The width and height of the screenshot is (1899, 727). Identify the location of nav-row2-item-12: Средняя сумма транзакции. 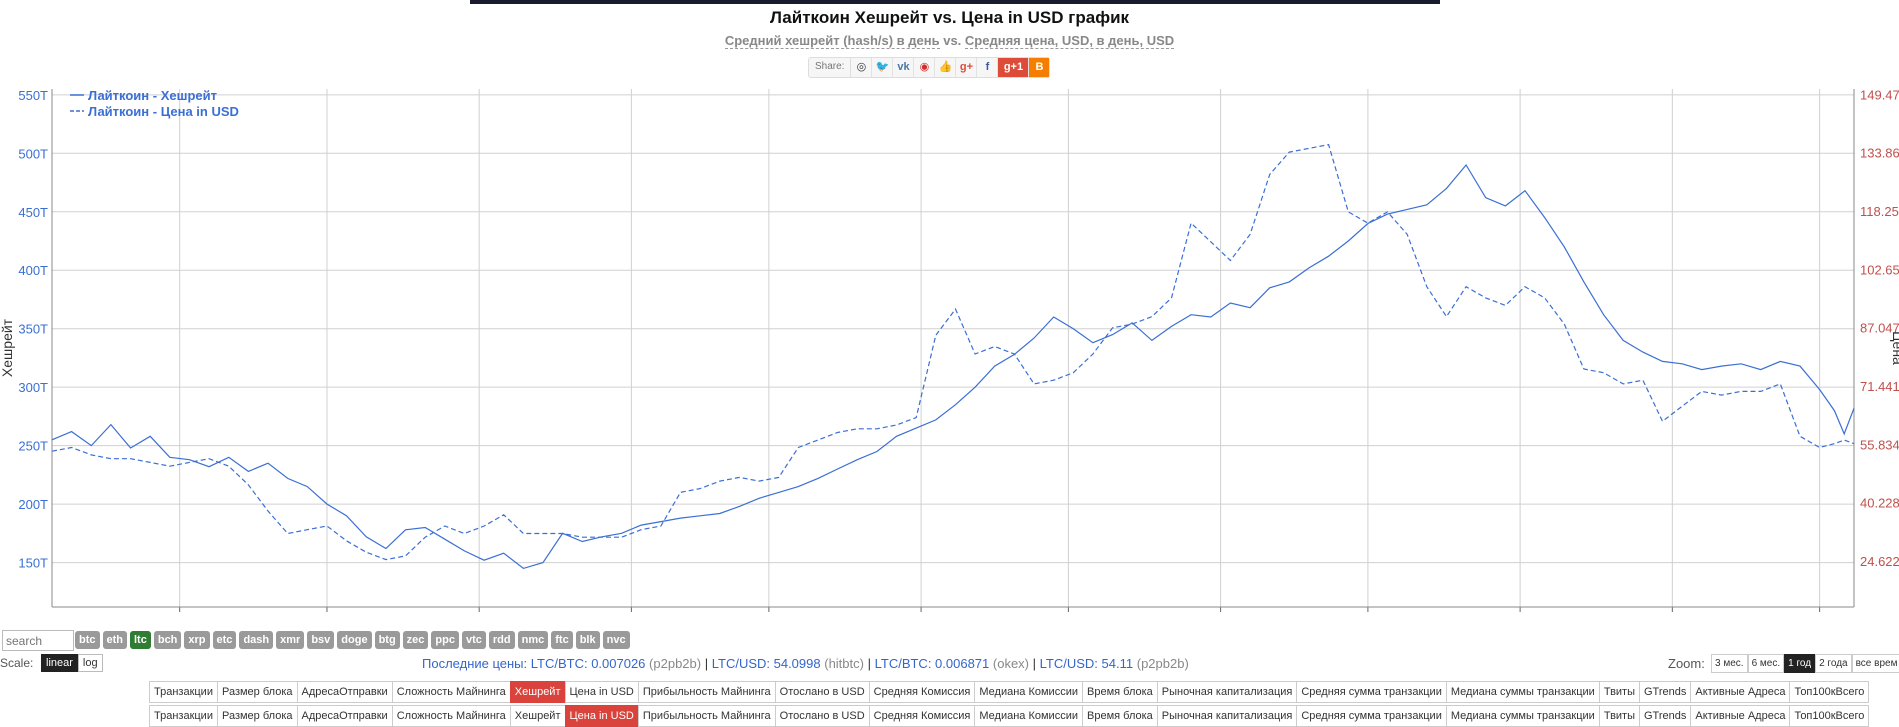
(1371, 716).